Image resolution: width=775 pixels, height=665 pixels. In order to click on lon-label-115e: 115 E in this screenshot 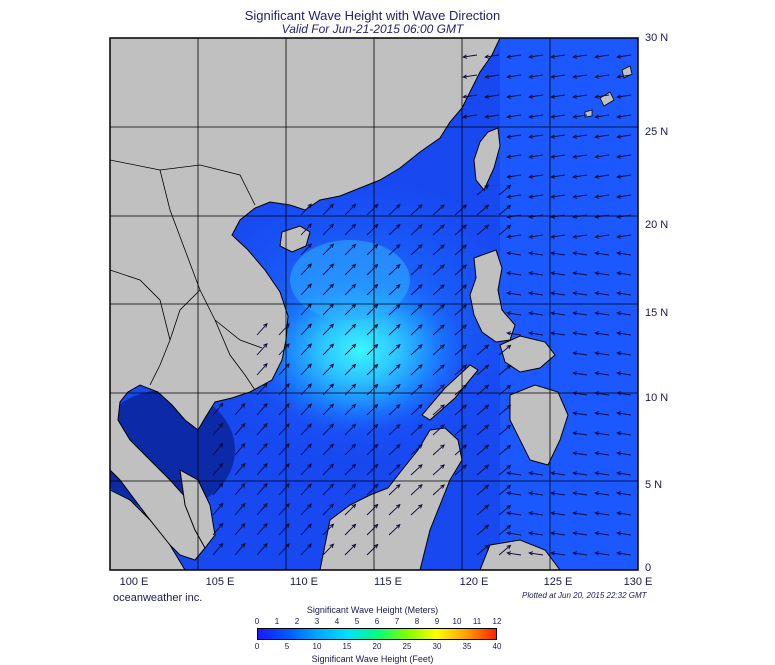, I will do `click(388, 582)`.